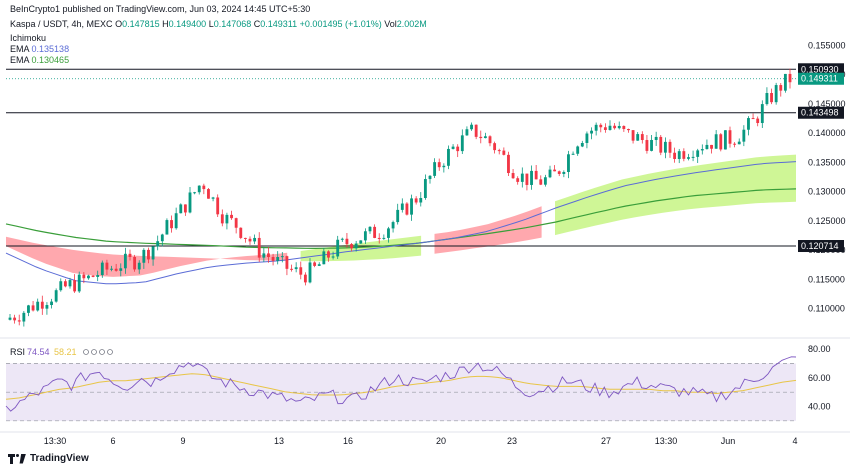 This screenshot has width=850, height=471. I want to click on time-tick-10: 4, so click(794, 441).